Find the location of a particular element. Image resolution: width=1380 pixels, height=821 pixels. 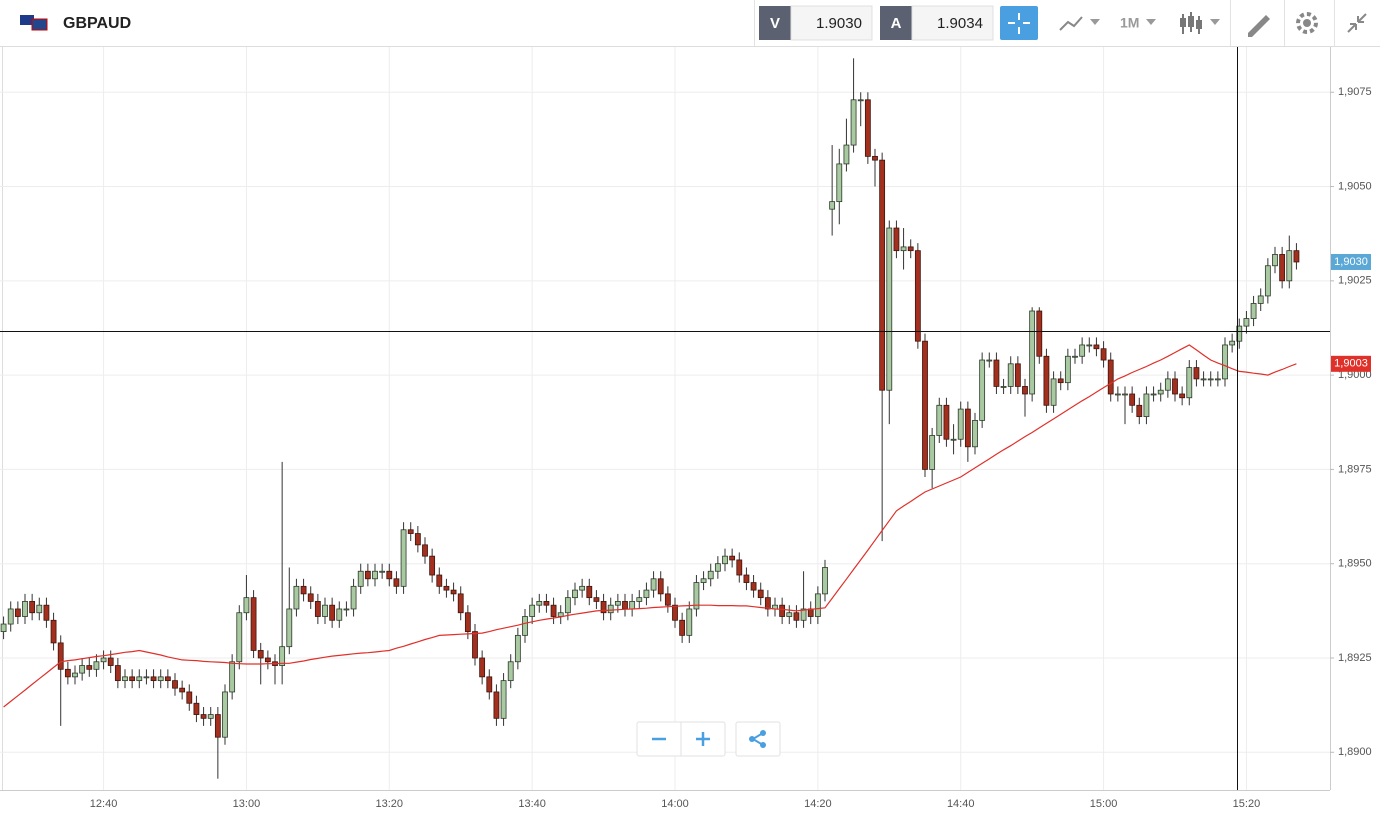

dropdown is located at coordinates (1095, 22).